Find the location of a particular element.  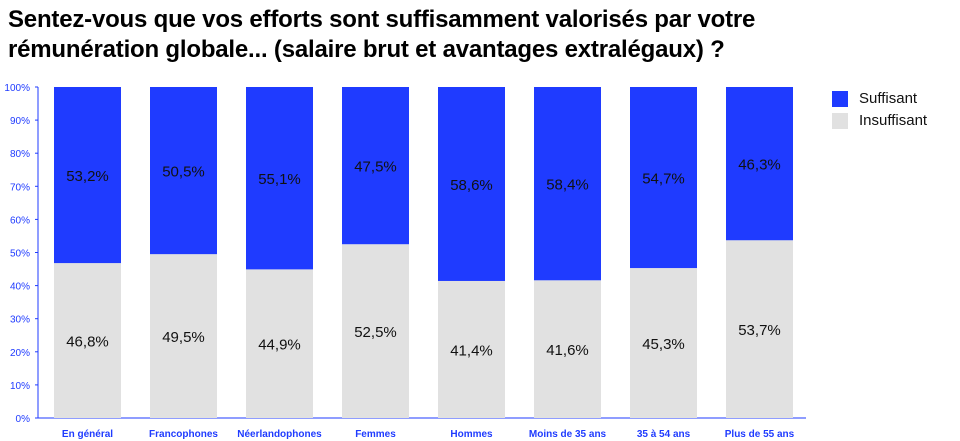

y-tick-label: 90% is located at coordinates (20, 121).